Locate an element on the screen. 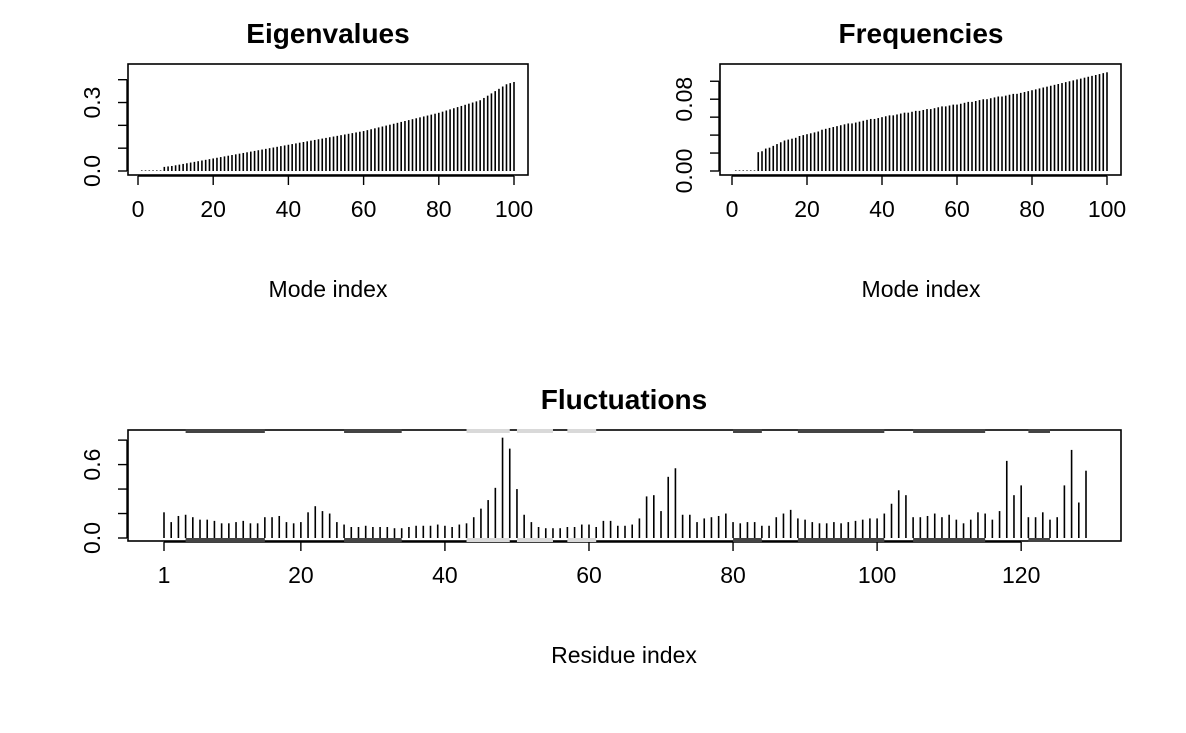 Image resolution: width=1186 pixels, height=733 pixels. fluct-x-tick-label: 60 is located at coordinates (589, 575).